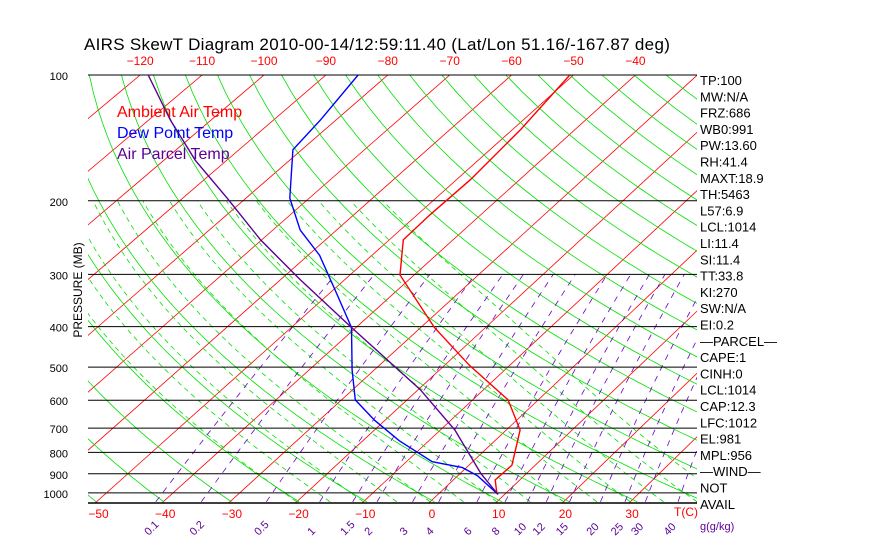 The width and height of the screenshot is (870, 560). What do you see at coordinates (365, 514) in the screenshot?
I see `temp-tick-label-bottom: −10` at bounding box center [365, 514].